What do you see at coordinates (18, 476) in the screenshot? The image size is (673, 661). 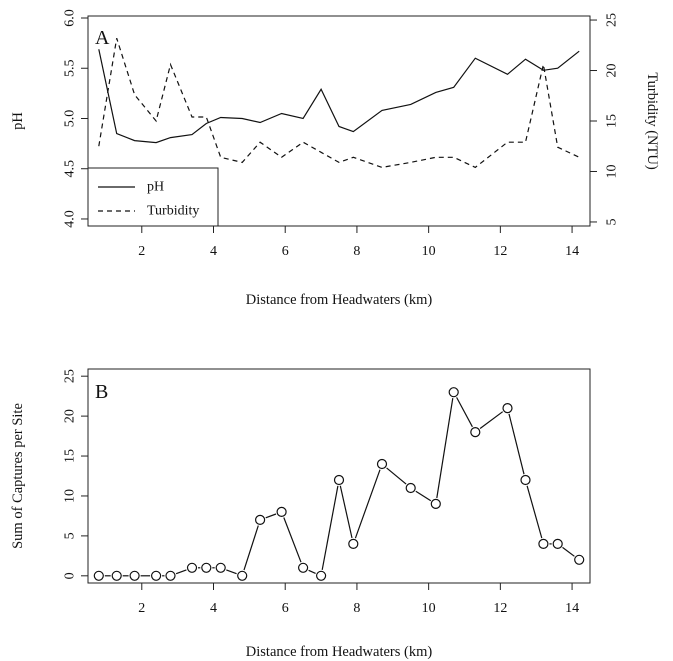 I see `y-axis-title: Sum of Captures per Site` at bounding box center [18, 476].